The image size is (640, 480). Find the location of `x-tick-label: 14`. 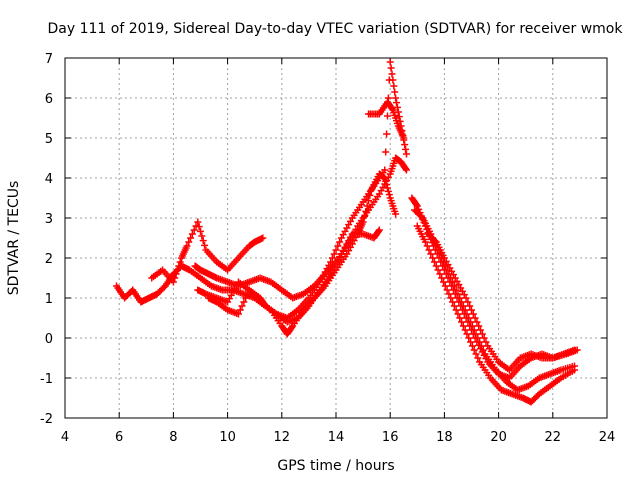

x-tick-label: 14 is located at coordinates (336, 437).